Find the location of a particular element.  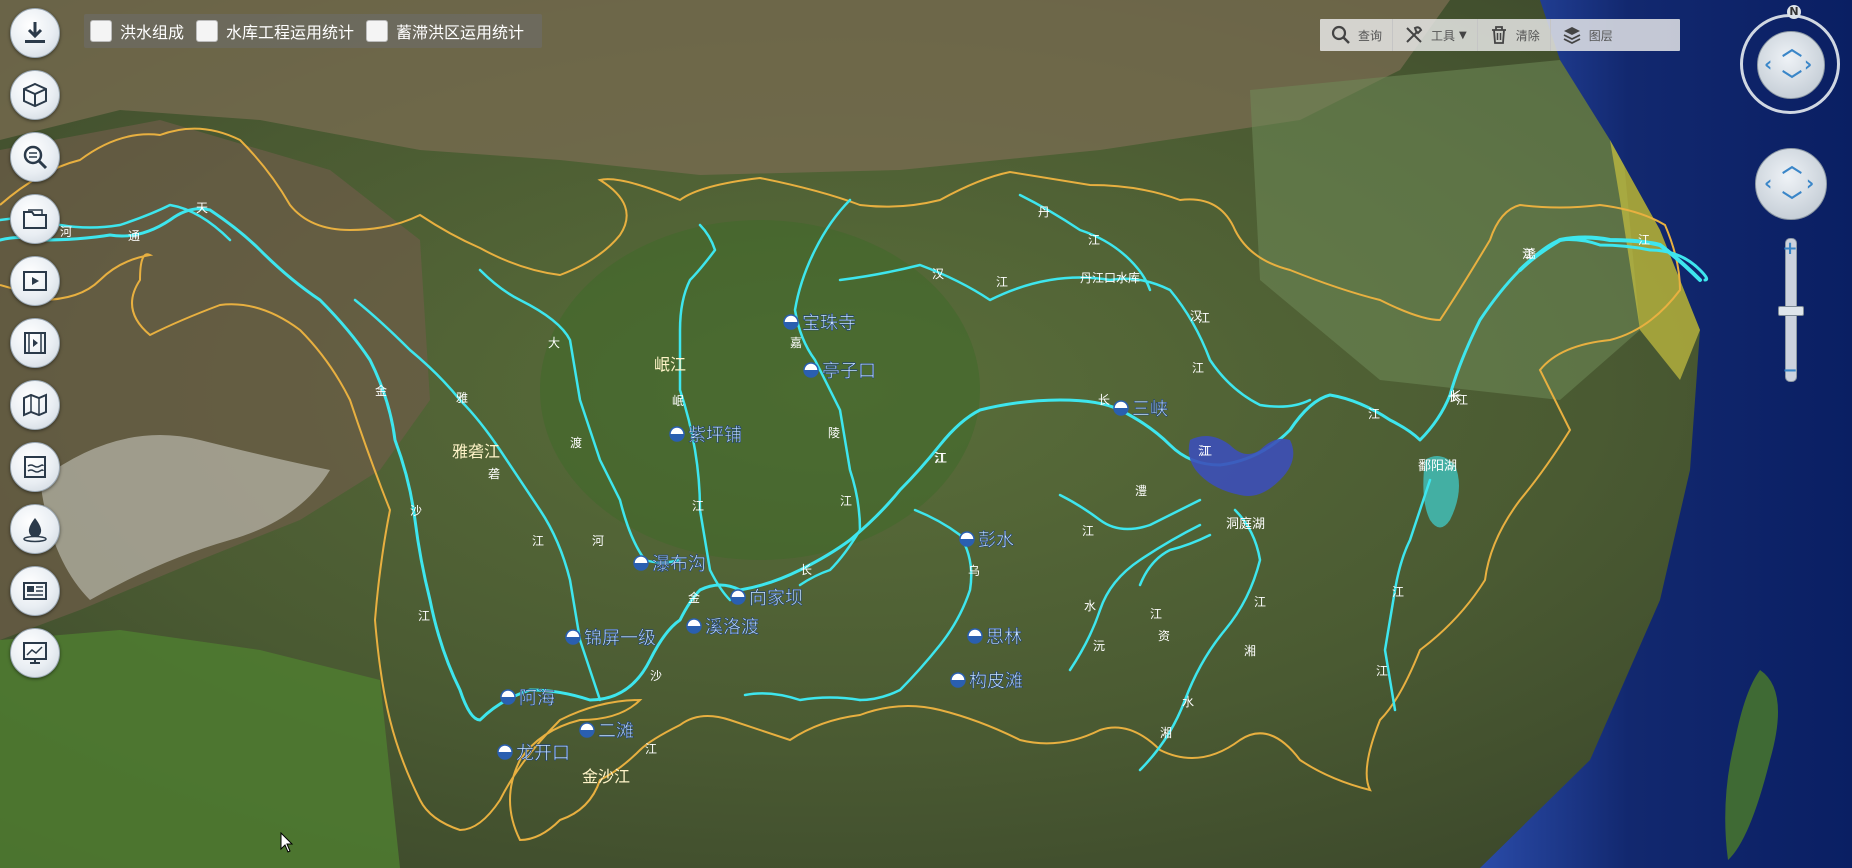

river-char: 汉 is located at coordinates (1196, 316).